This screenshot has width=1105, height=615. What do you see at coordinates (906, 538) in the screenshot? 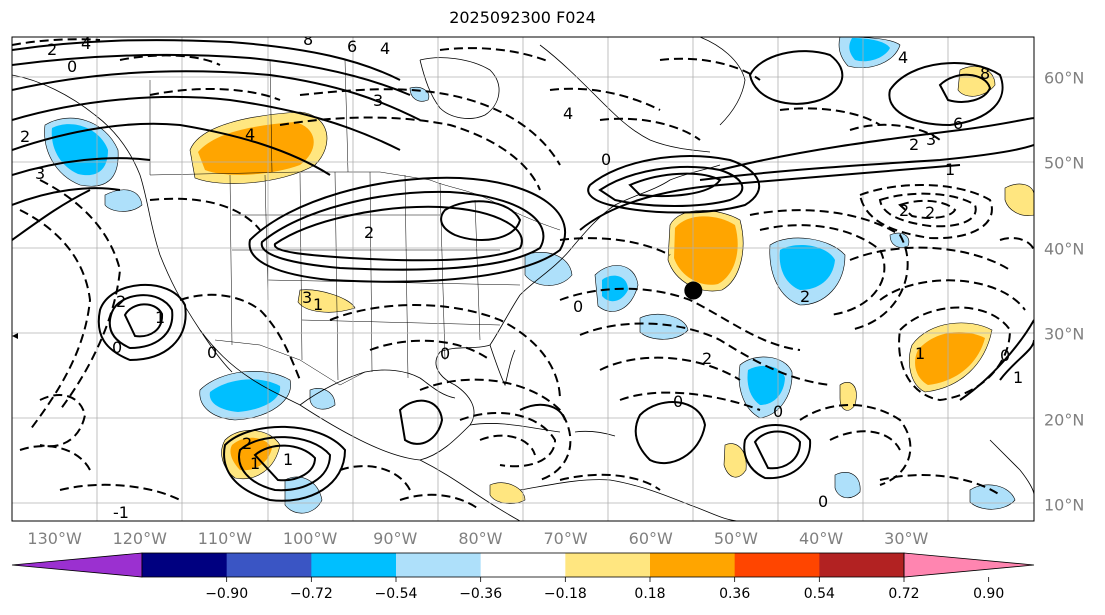
I see `longitude-label: 30°W` at bounding box center [906, 538].